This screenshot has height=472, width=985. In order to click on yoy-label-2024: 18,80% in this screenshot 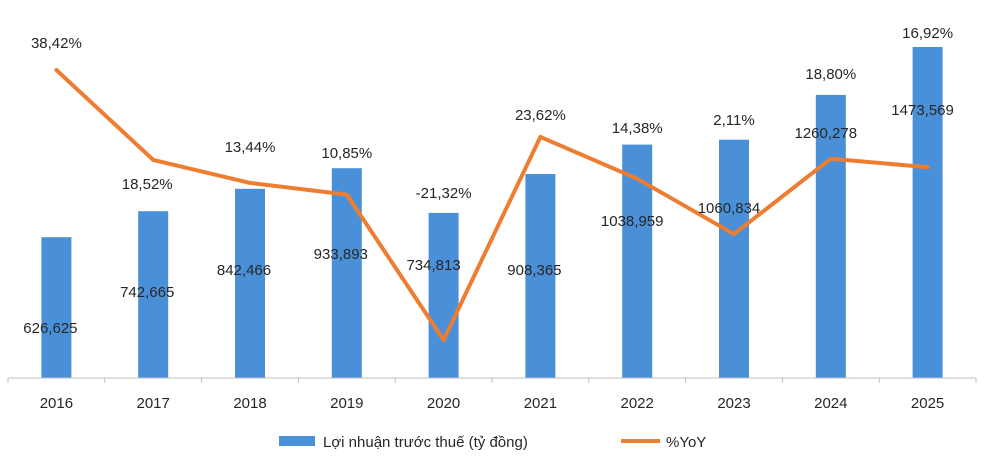, I will do `click(830, 74)`.